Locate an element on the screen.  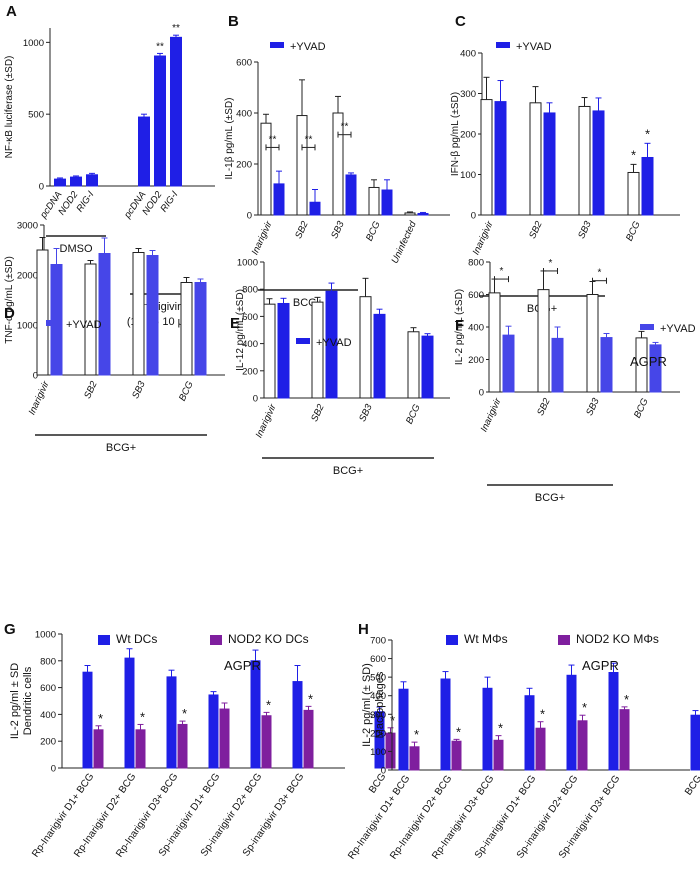
panel-letter-g: G is located at coordinates (10, 629).